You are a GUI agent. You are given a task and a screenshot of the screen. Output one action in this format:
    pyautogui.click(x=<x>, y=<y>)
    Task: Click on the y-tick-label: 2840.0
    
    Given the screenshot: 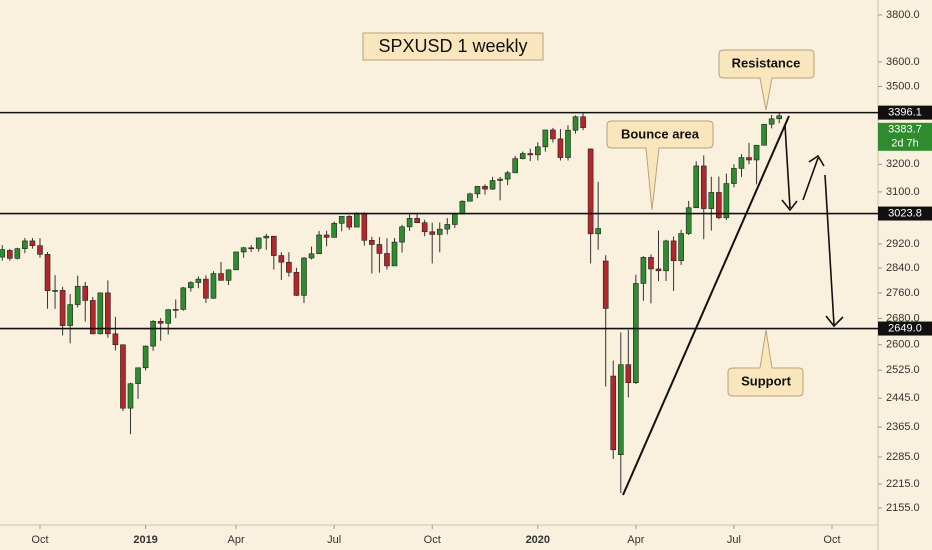 What is the action you would take?
    pyautogui.click(x=903, y=268)
    